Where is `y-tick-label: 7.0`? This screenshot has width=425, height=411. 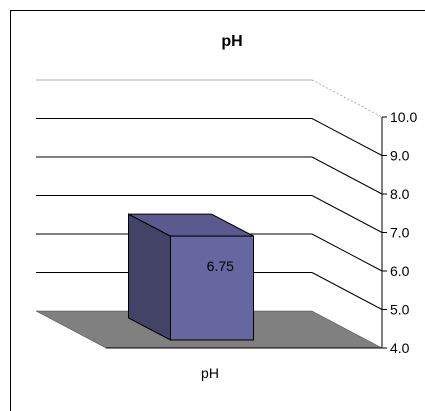
y-tick-label: 7.0 is located at coordinates (400, 233).